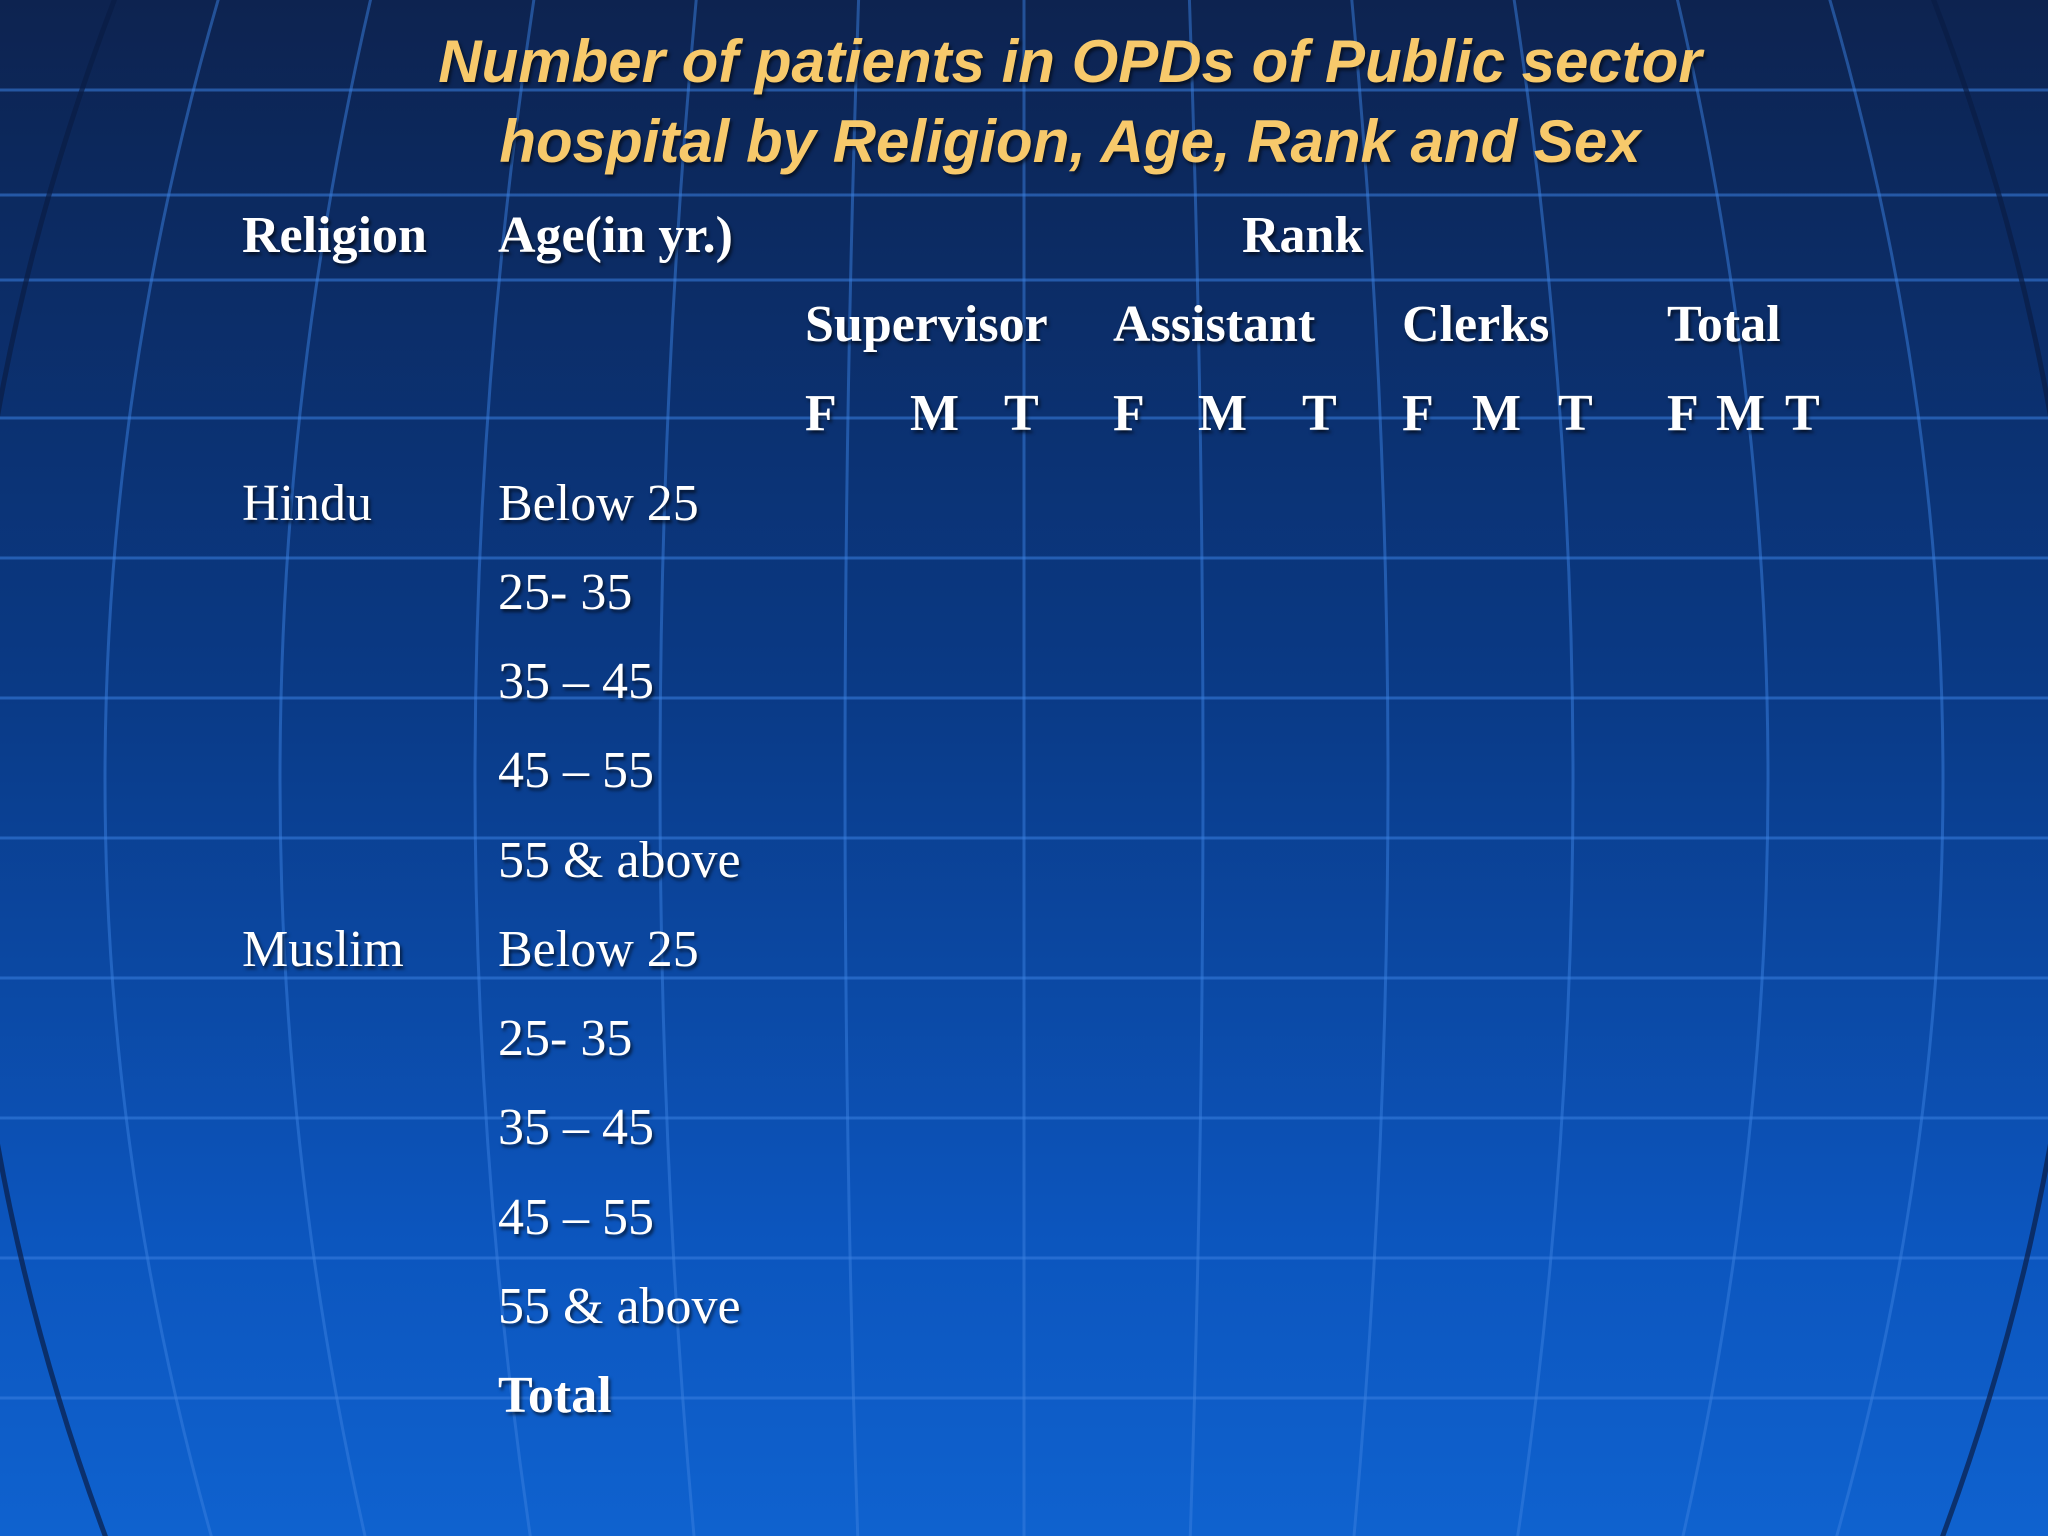 The height and width of the screenshot is (1536, 2048). What do you see at coordinates (1802, 413) in the screenshot?
I see `sex-total-t: T` at bounding box center [1802, 413].